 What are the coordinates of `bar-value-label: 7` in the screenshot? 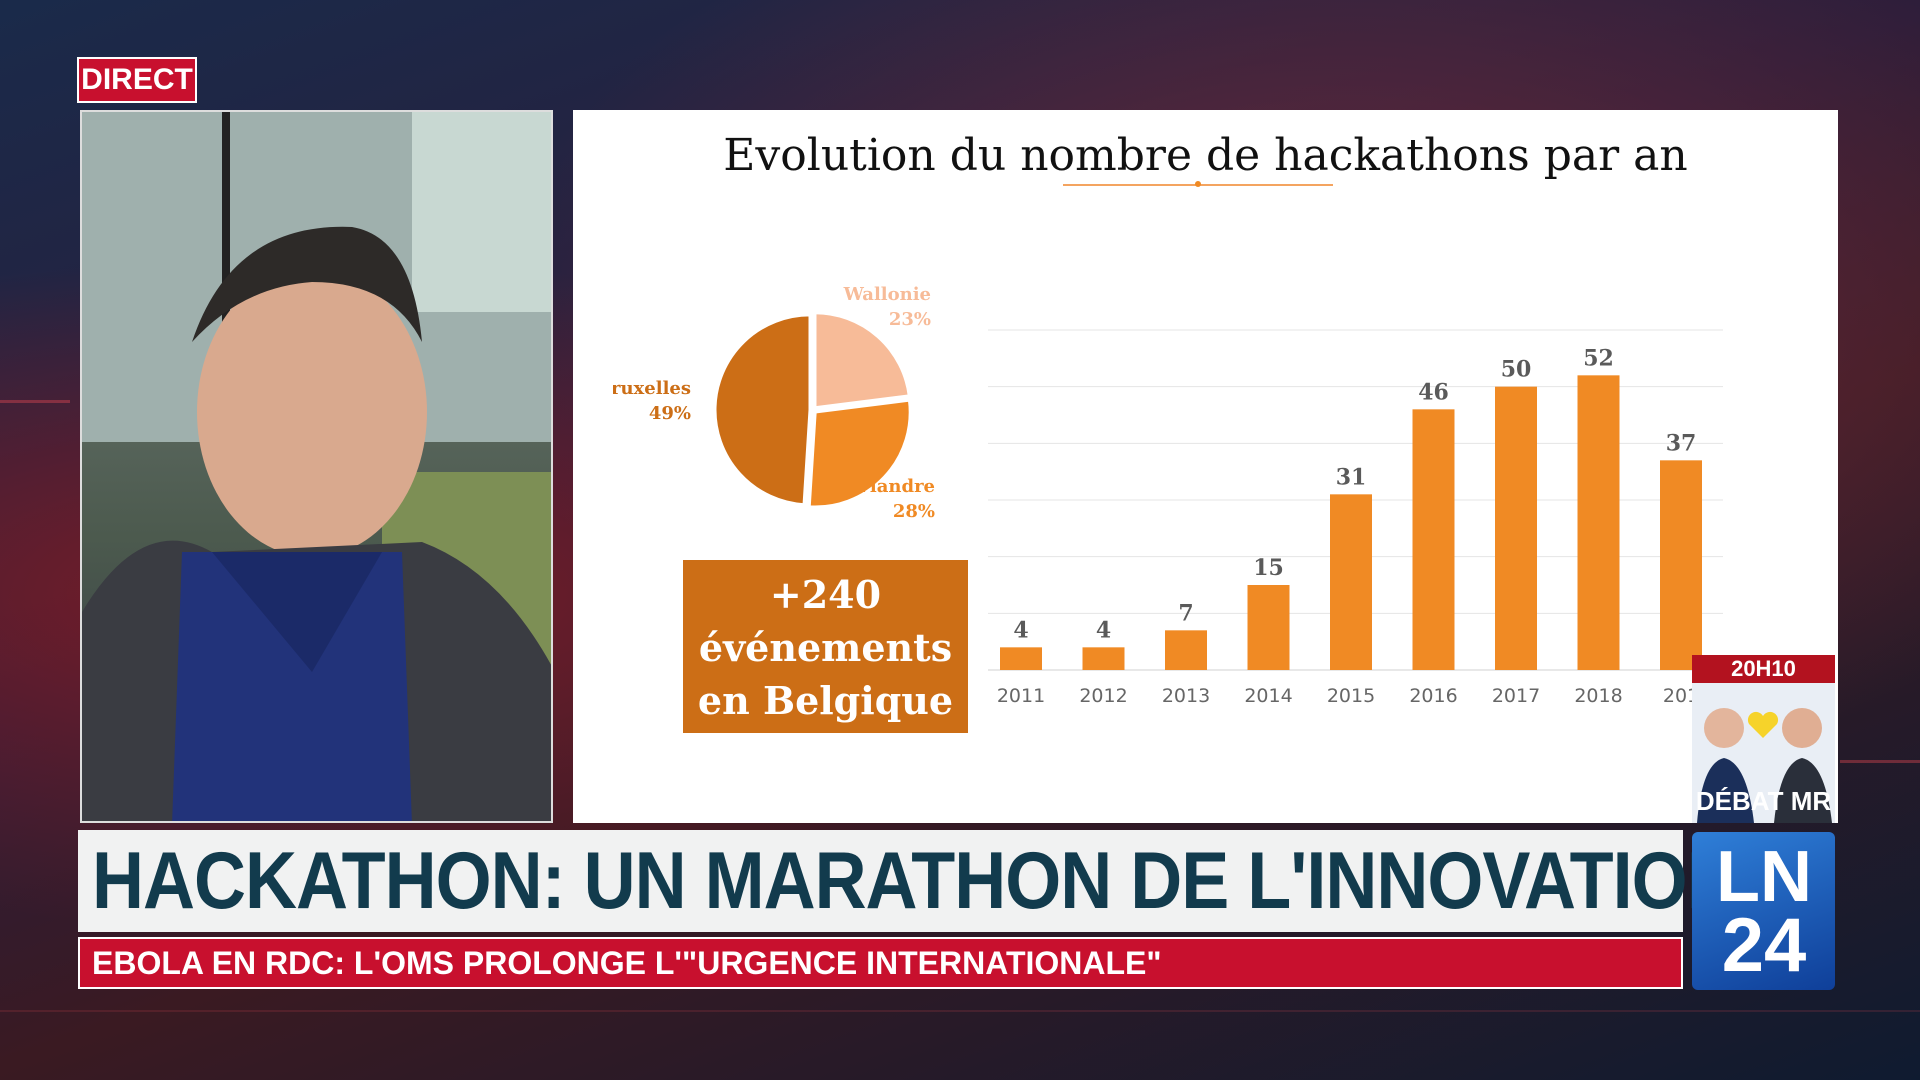 It's located at (1185, 613).